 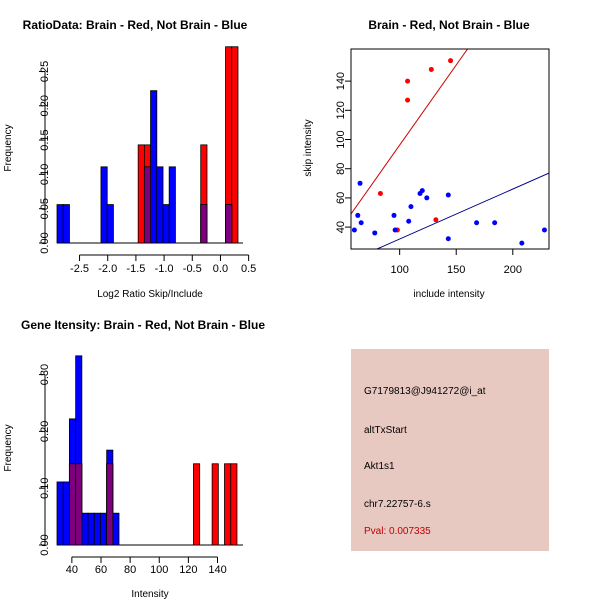 What do you see at coordinates (462, 210) in the screenshot?
I see `chart2-fit-line-not-brain` at bounding box center [462, 210].